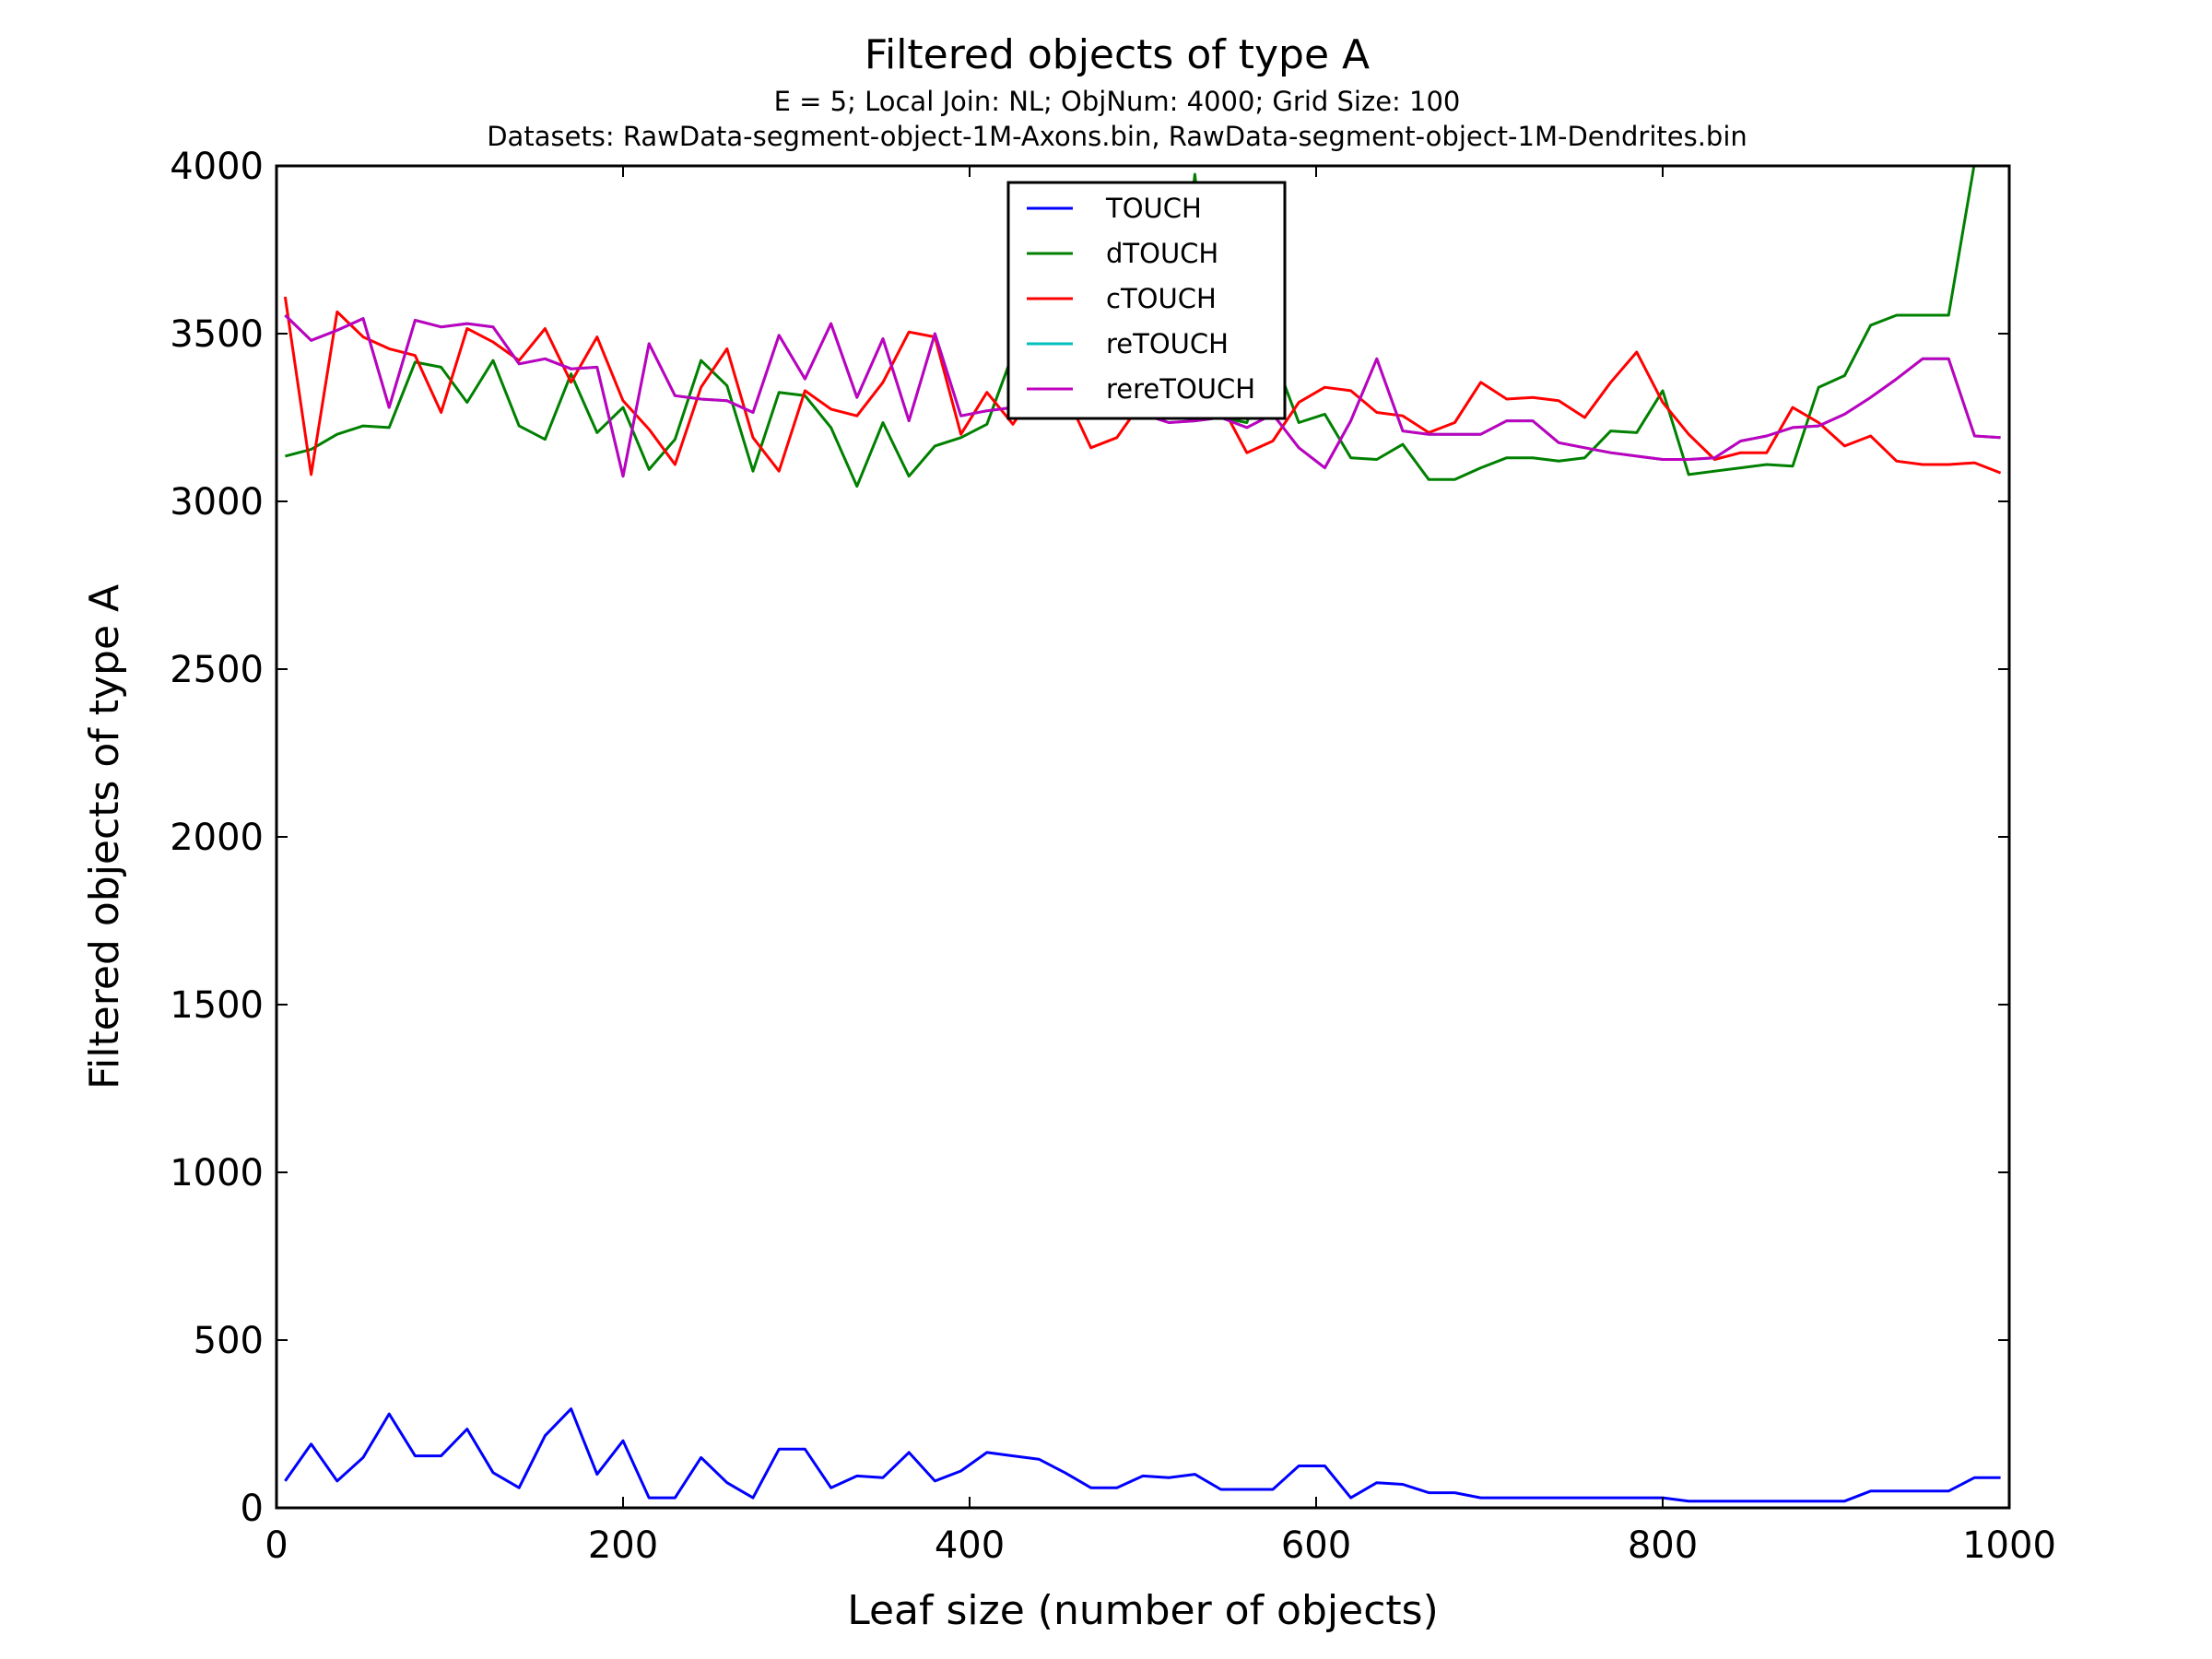 This screenshot has width=2212, height=1659. I want to click on legend-label-ctouch: cTOUCH, so click(1161, 298).